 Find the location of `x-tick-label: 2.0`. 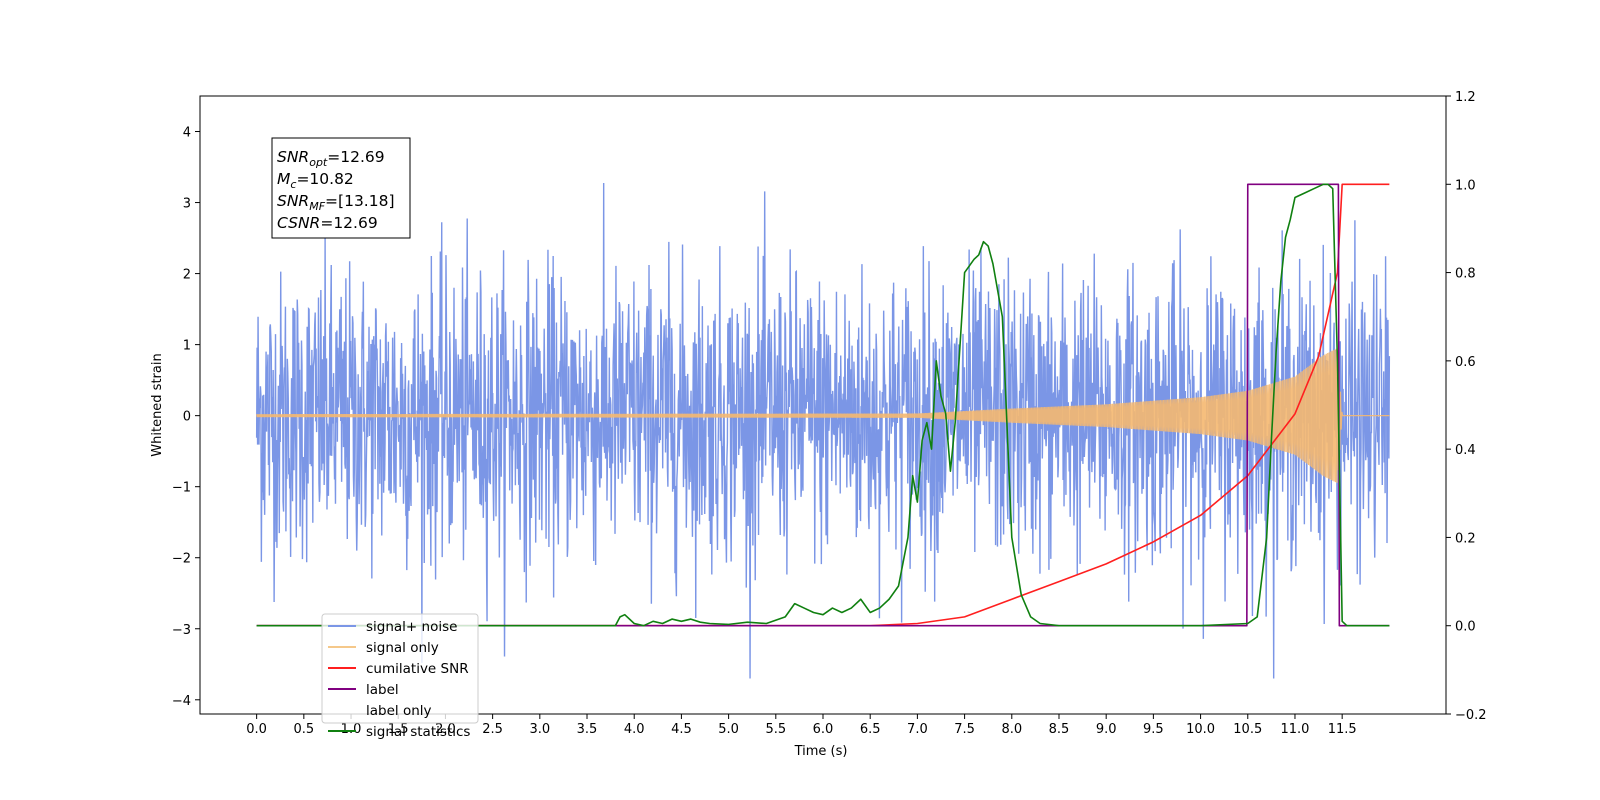

x-tick-label: 2.0 is located at coordinates (445, 729).